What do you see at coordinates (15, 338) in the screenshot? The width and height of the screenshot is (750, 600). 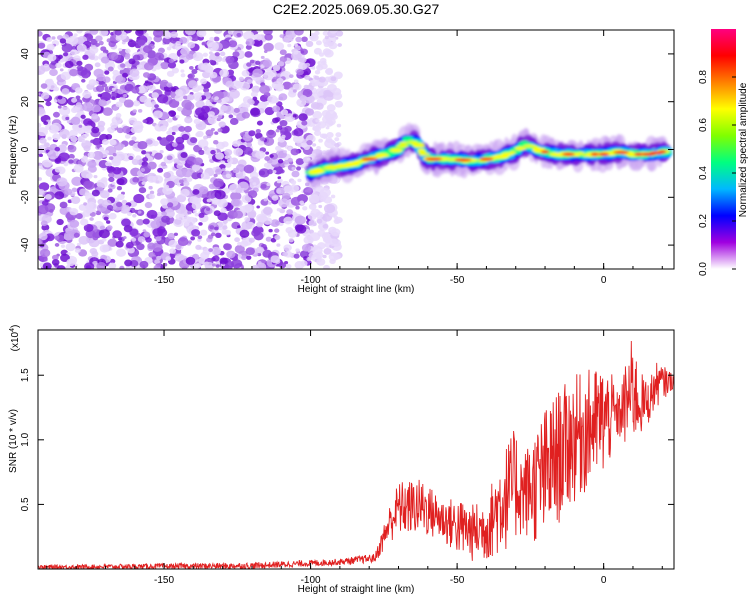 I see `svg-text: (x104)` at bounding box center [15, 338].